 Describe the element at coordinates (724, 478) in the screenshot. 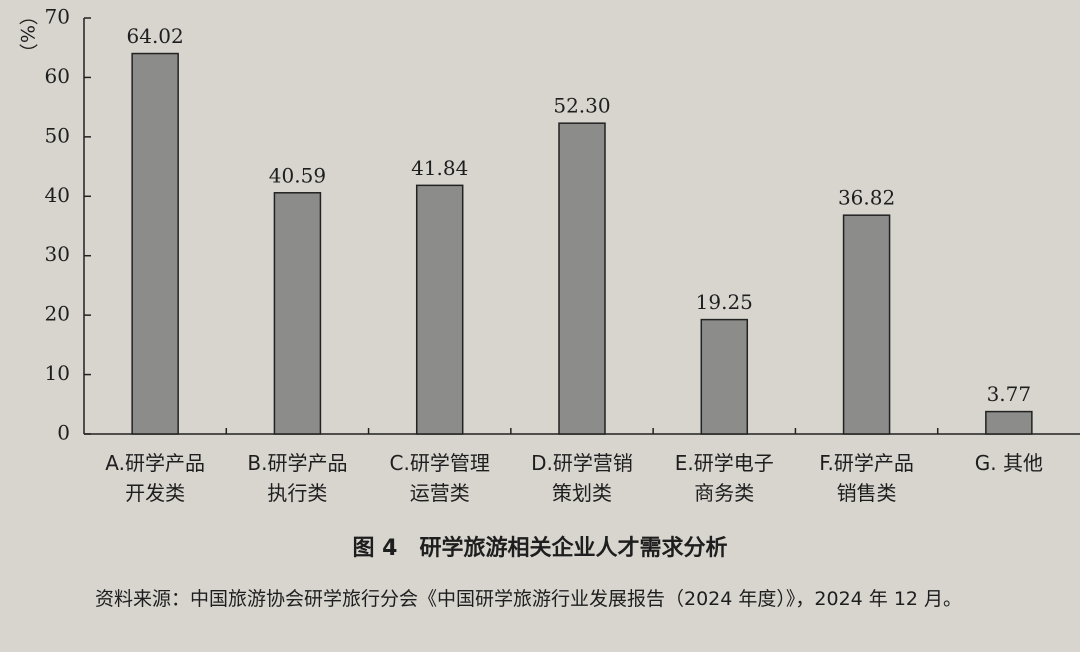

I see `x-tick-label: E.研学电子 商务类` at that location.